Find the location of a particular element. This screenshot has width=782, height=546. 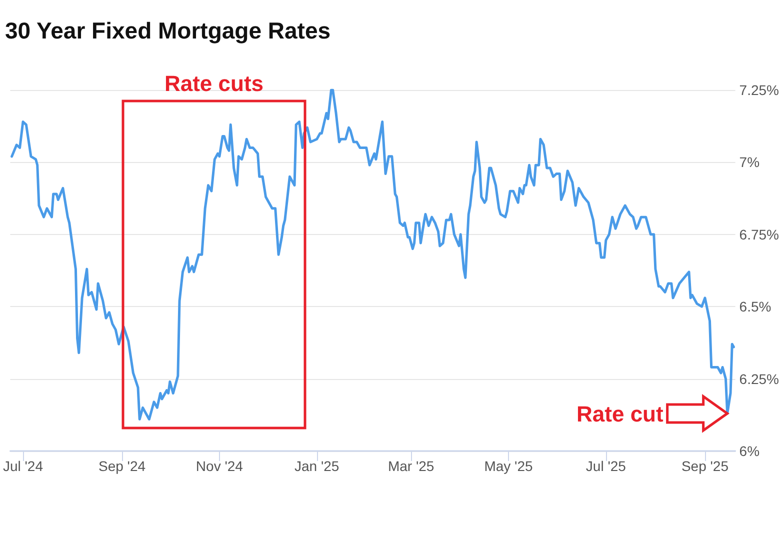

x-tick-label: Jan '25 is located at coordinates (317, 466).